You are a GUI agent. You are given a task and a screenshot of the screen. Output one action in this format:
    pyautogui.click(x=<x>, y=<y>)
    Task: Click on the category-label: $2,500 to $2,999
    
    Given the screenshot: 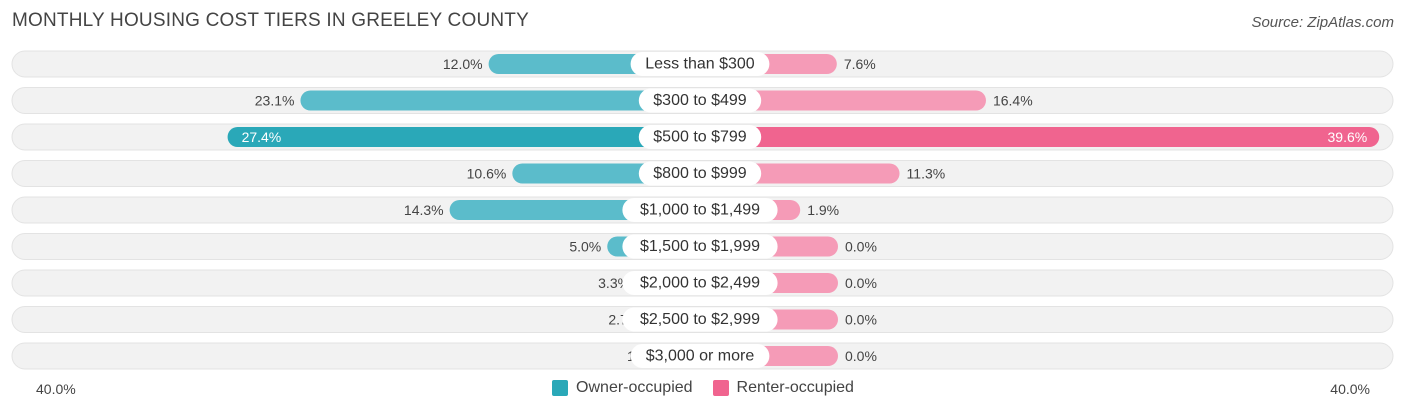 What is the action you would take?
    pyautogui.click(x=700, y=319)
    